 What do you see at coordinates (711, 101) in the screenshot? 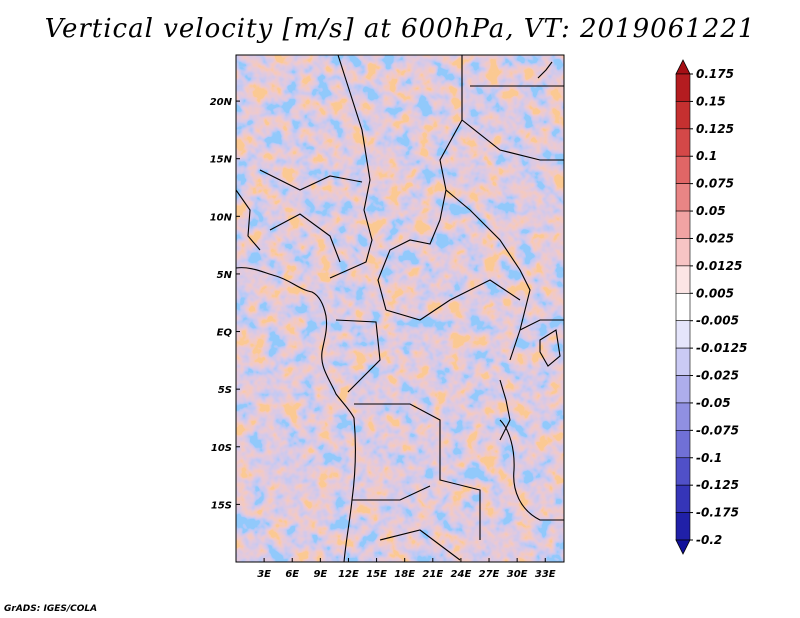
I see `colorbar-label: 0.15` at bounding box center [711, 101].